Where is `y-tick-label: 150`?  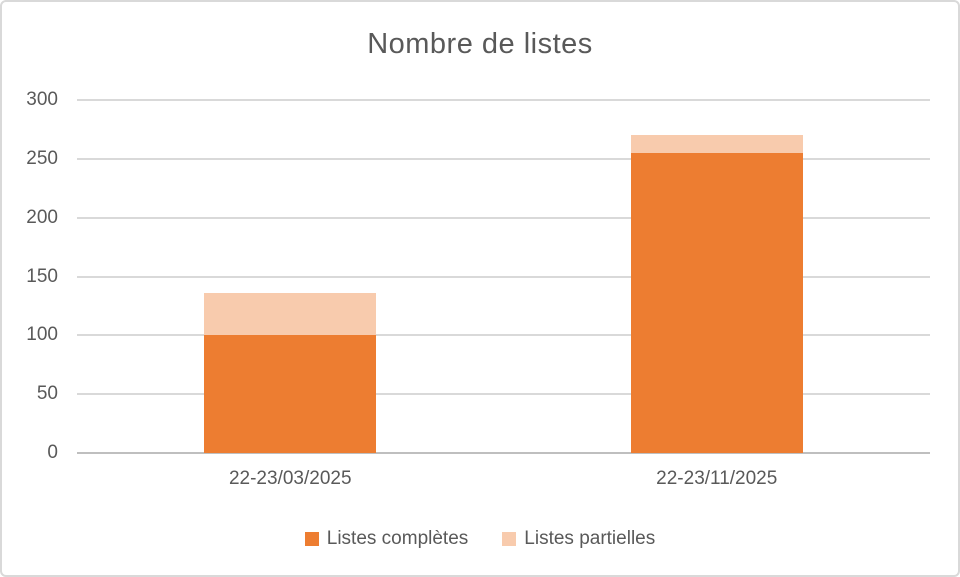 y-tick-label: 150 is located at coordinates (42, 276).